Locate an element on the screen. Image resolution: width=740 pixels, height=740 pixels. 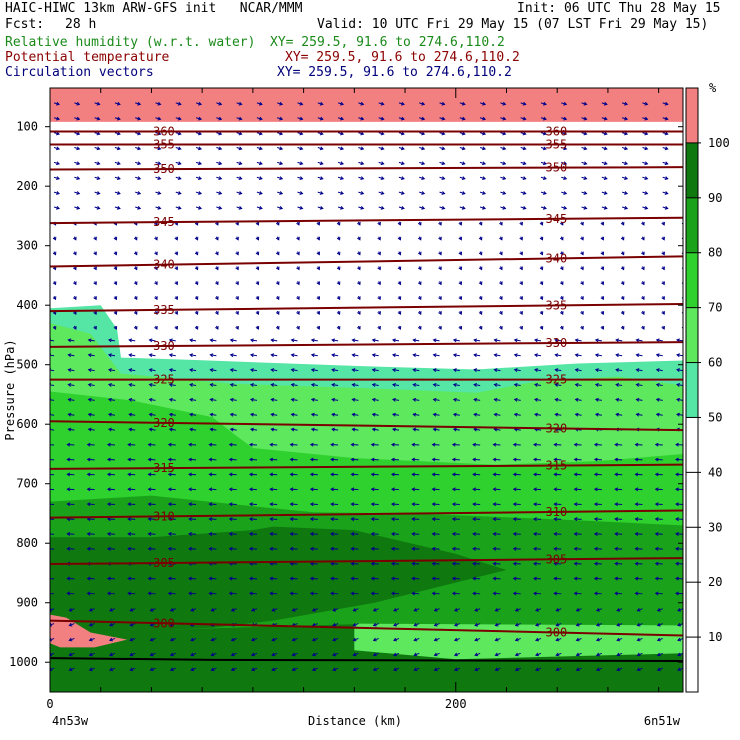
theta-label-315-1: 315 is located at coordinates (557, 466).